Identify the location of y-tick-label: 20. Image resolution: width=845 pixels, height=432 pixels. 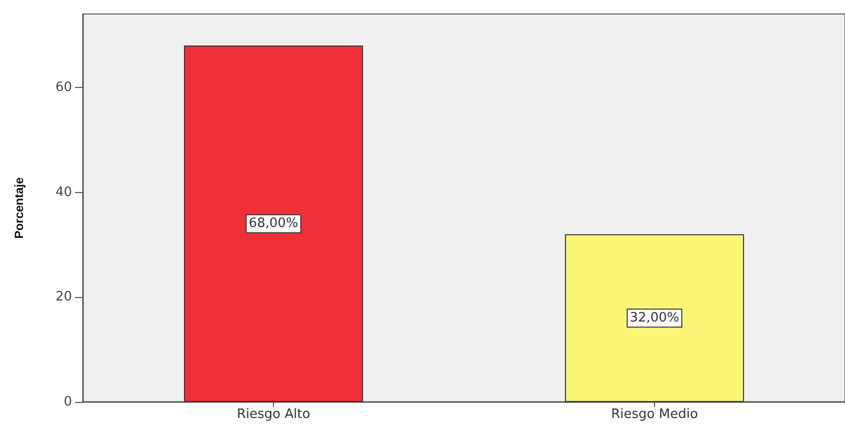
(63, 297).